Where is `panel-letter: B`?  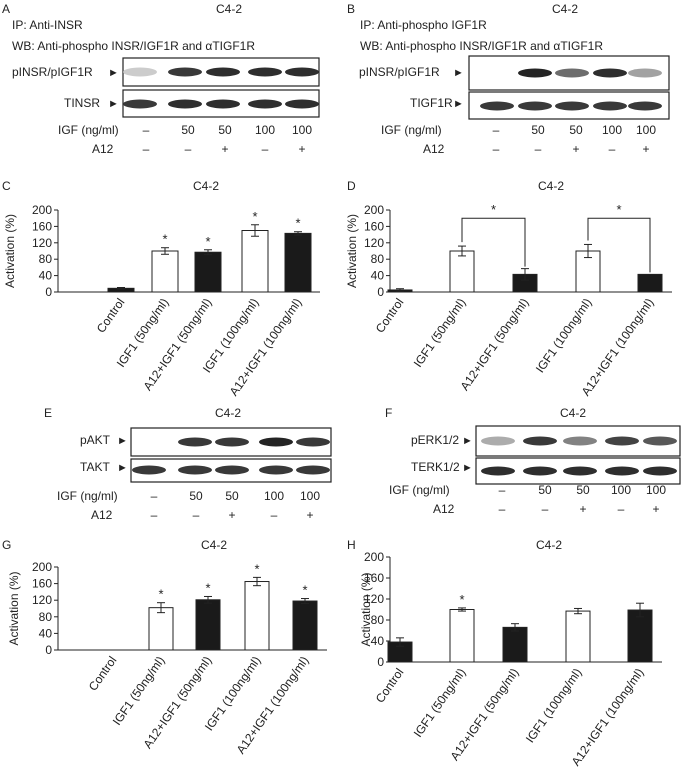 panel-letter: B is located at coordinates (351, 9).